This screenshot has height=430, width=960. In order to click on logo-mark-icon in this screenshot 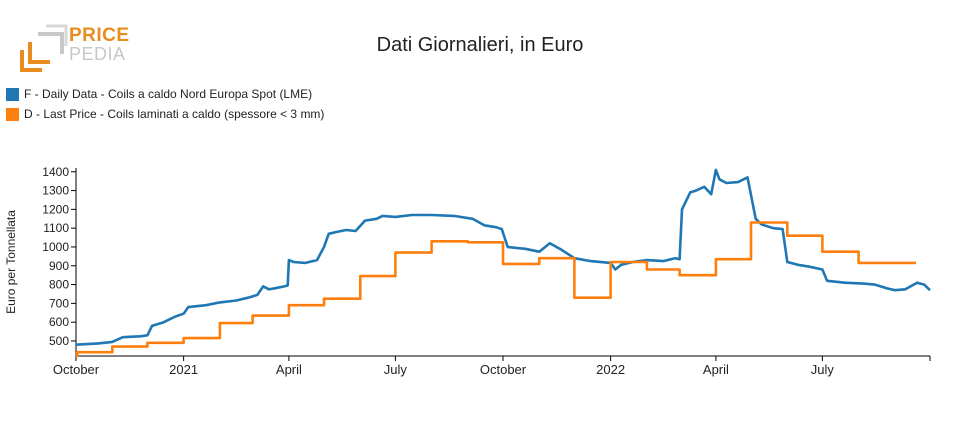, I will do `click(44, 48)`.